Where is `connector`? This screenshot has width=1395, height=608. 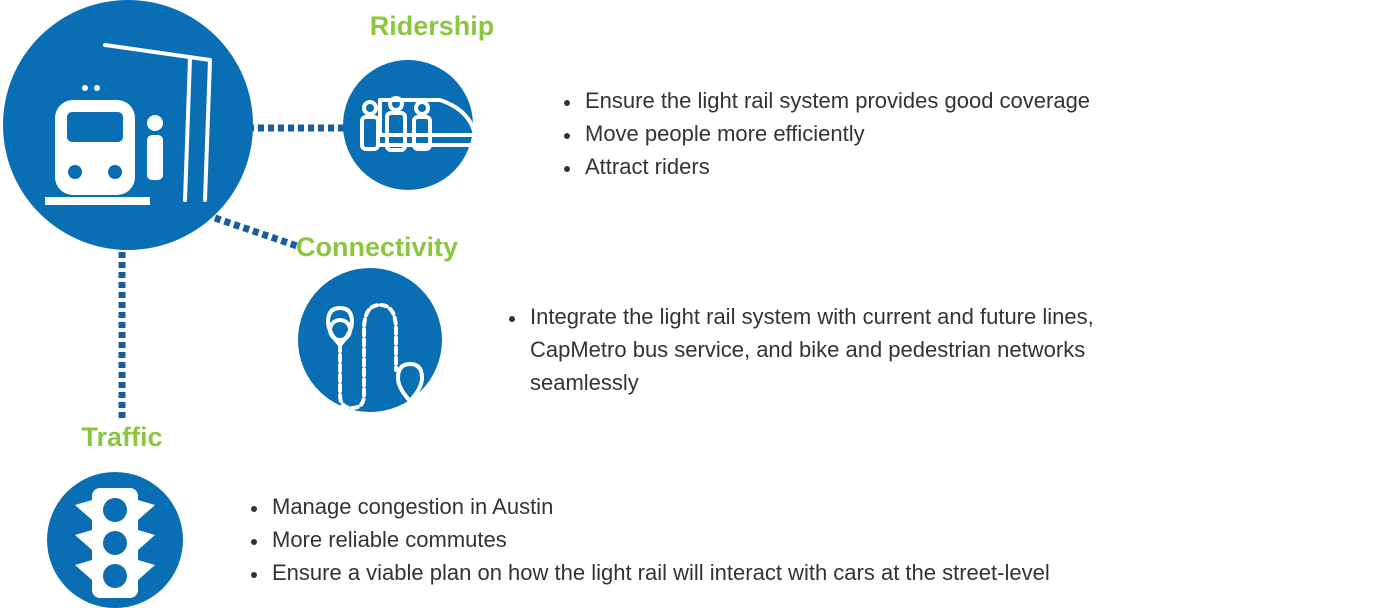
connector is located at coordinates (257, 232).